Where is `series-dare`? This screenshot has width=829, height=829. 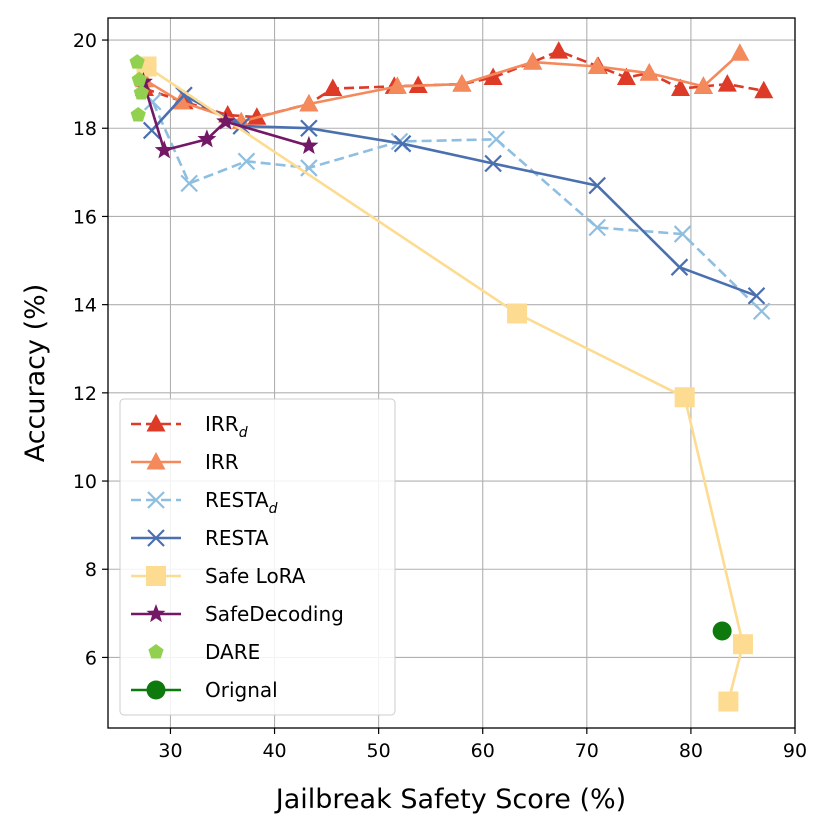
series-dare is located at coordinates (139, 88).